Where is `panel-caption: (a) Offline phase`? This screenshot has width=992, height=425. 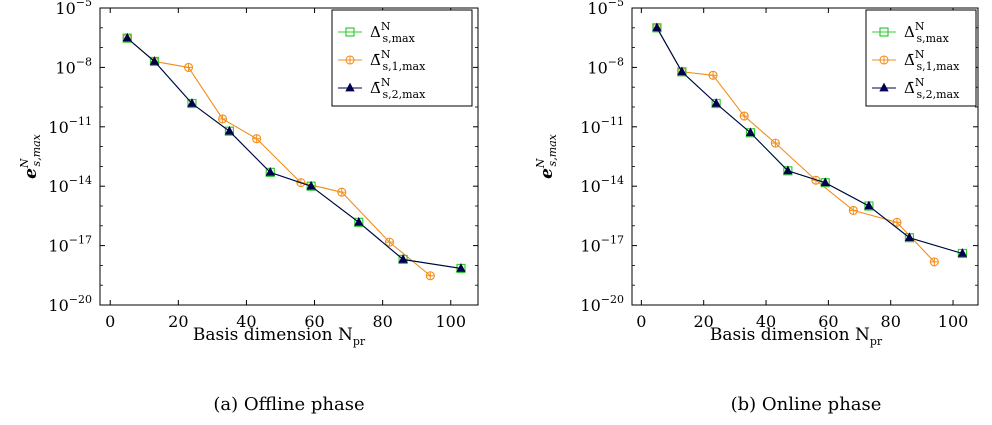
panel-caption: (a) Offline phase is located at coordinates (288, 404).